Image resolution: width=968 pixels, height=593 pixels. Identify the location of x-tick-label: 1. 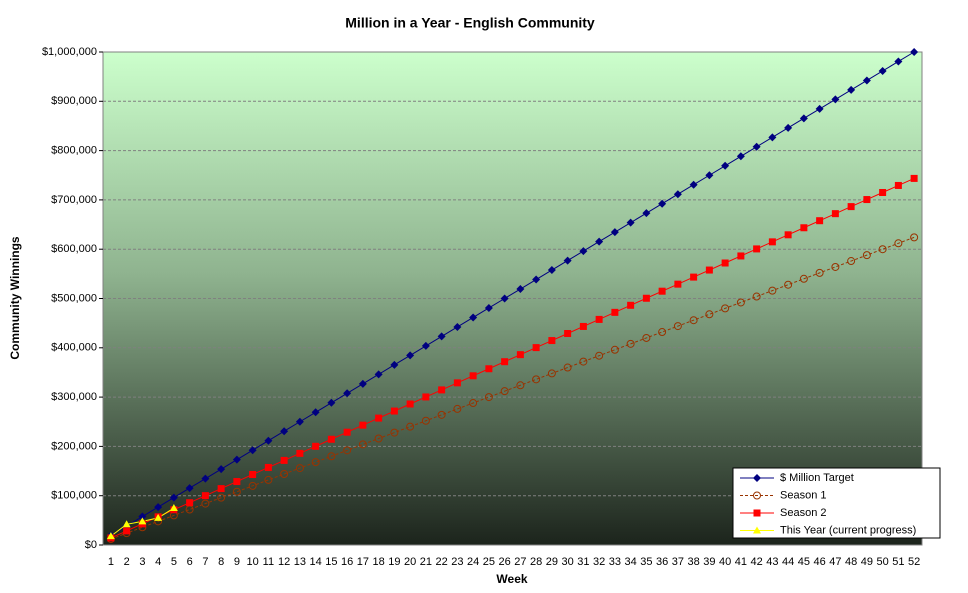
(111, 562).